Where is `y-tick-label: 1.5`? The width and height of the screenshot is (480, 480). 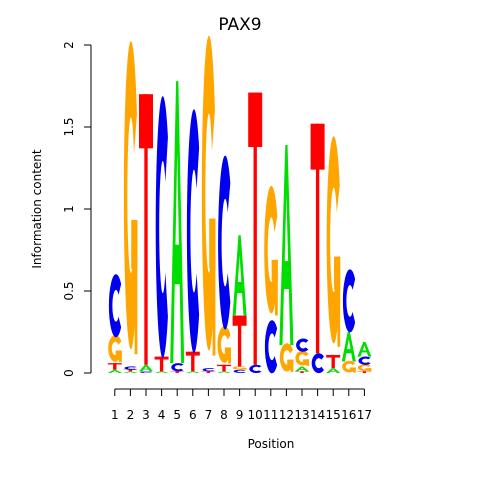 y-tick-label: 1.5 is located at coordinates (69, 126).